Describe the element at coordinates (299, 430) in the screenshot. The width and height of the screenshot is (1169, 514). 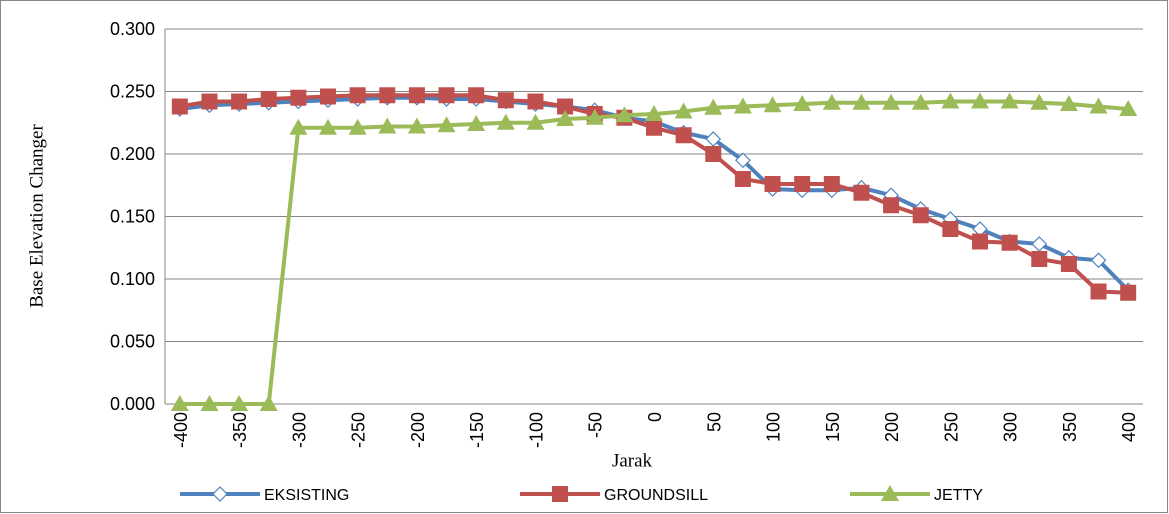
I see `x-tick-label: -300` at that location.